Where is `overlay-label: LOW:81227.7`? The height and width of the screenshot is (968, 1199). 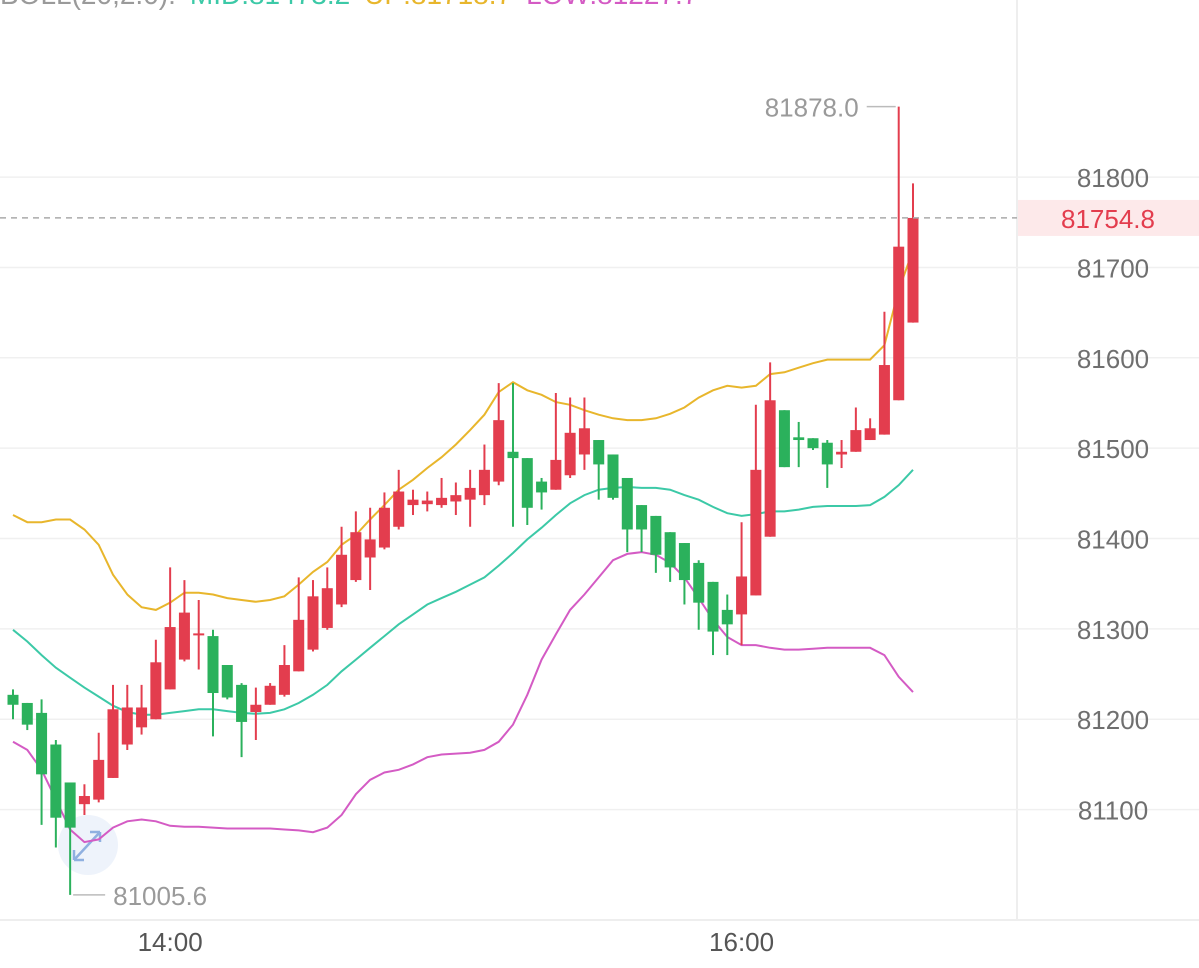
overlay-label: LOW:81227.7 is located at coordinates (612, 5).